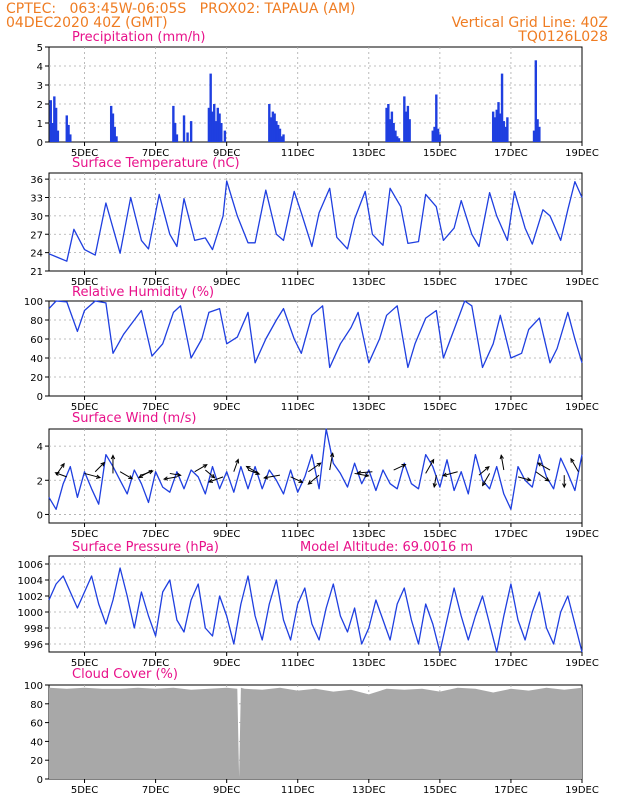 The height and width of the screenshot is (800, 618). What do you see at coordinates (369, 407) in the screenshot?
I see `rh-xtick-label: 13DEC` at bounding box center [369, 407].